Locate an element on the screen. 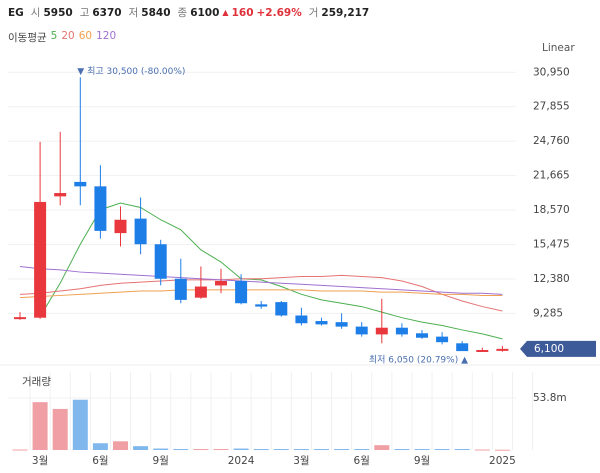  legend-title: 이동평균 is located at coordinates (27, 38).